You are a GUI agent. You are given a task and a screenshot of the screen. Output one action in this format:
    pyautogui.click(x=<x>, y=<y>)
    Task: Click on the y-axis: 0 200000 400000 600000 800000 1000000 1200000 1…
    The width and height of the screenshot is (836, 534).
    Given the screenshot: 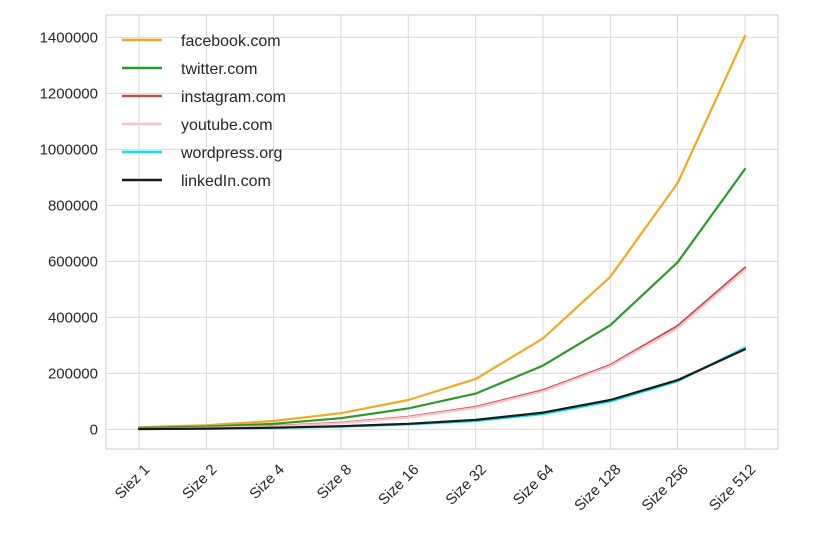 What is the action you would take?
    pyautogui.click(x=69, y=233)
    